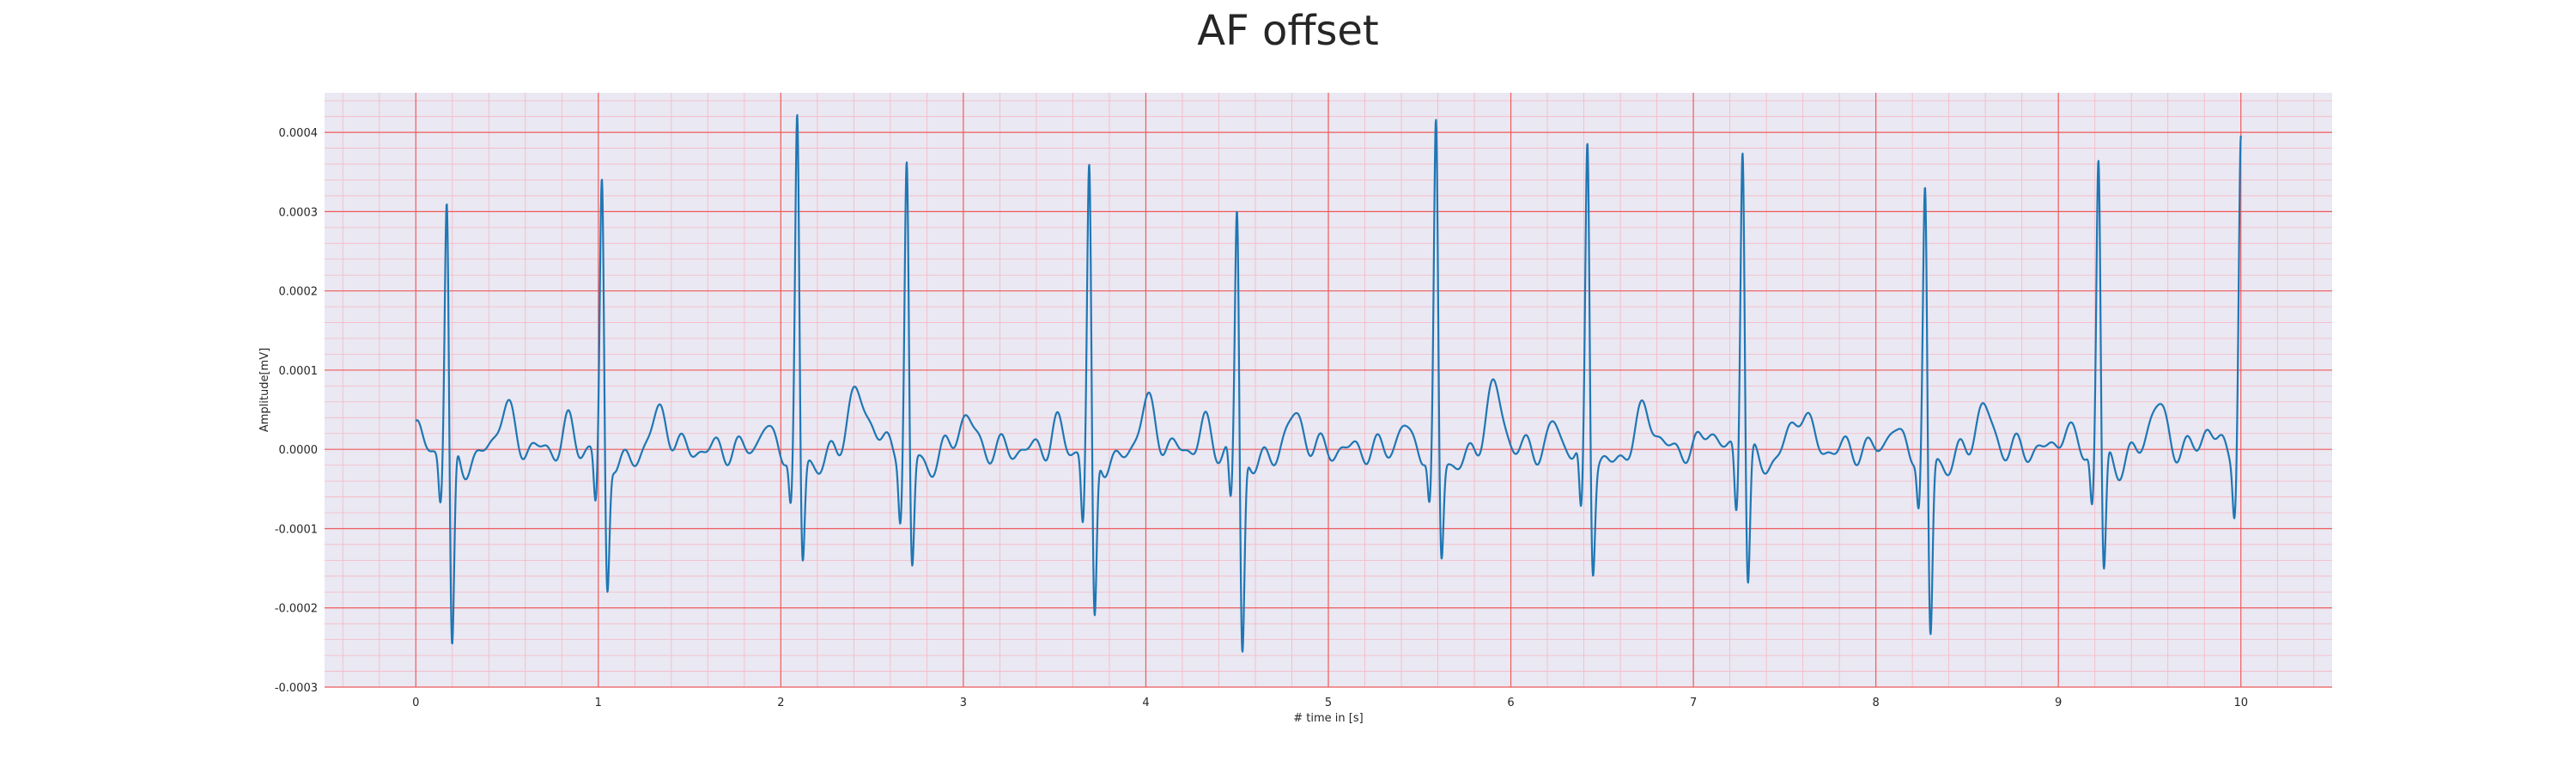 This screenshot has width=2576, height=773. I want to click on x-tick-label: 1, so click(598, 703).